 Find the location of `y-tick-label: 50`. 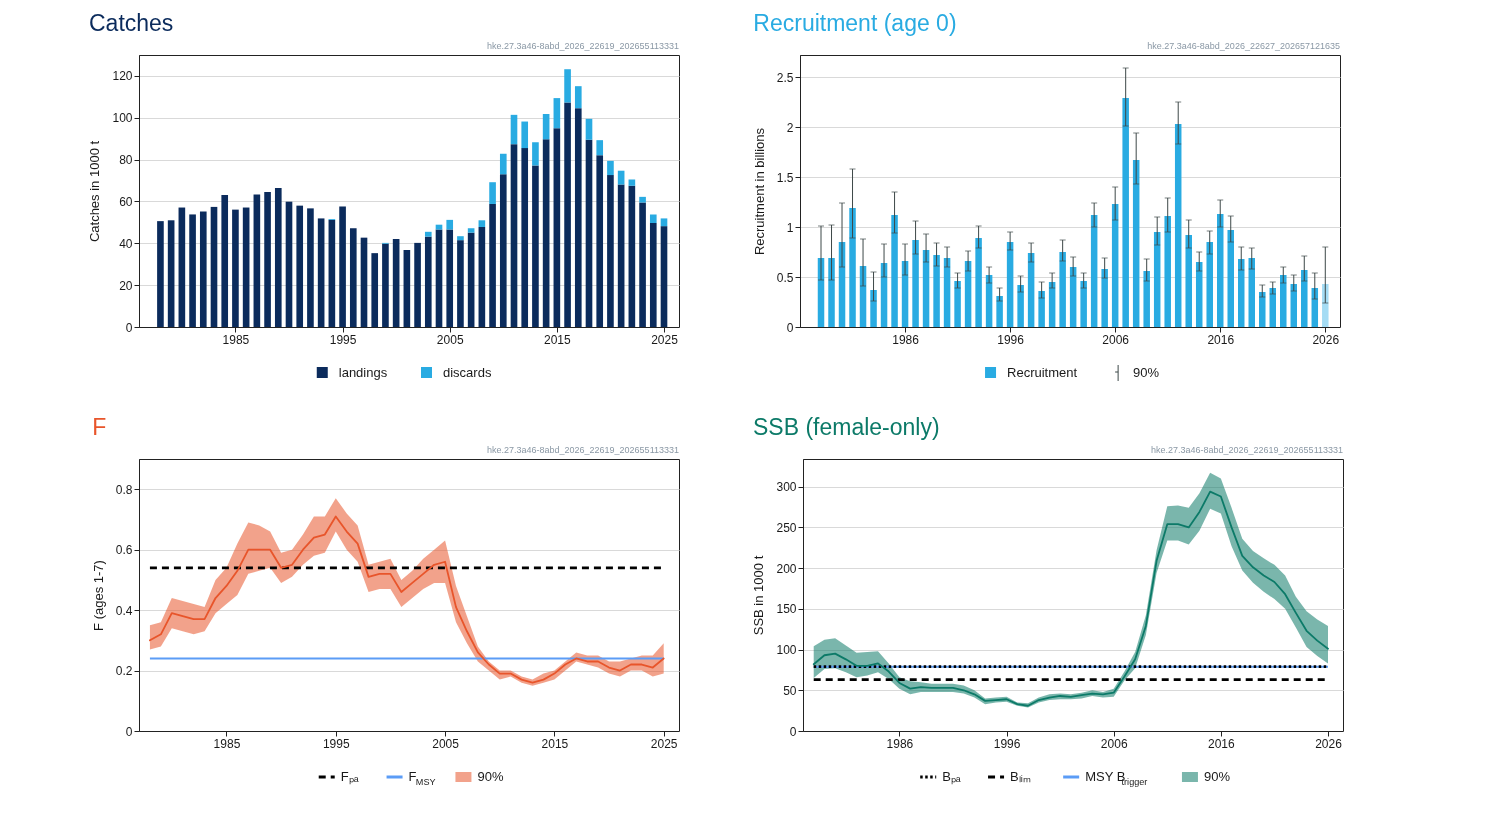

y-tick-label: 50 is located at coordinates (790, 690).